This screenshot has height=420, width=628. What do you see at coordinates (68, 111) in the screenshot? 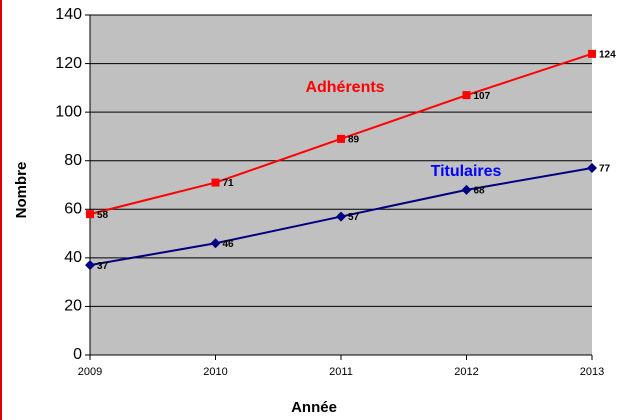
I see `y-tick-label: 100` at bounding box center [68, 111].